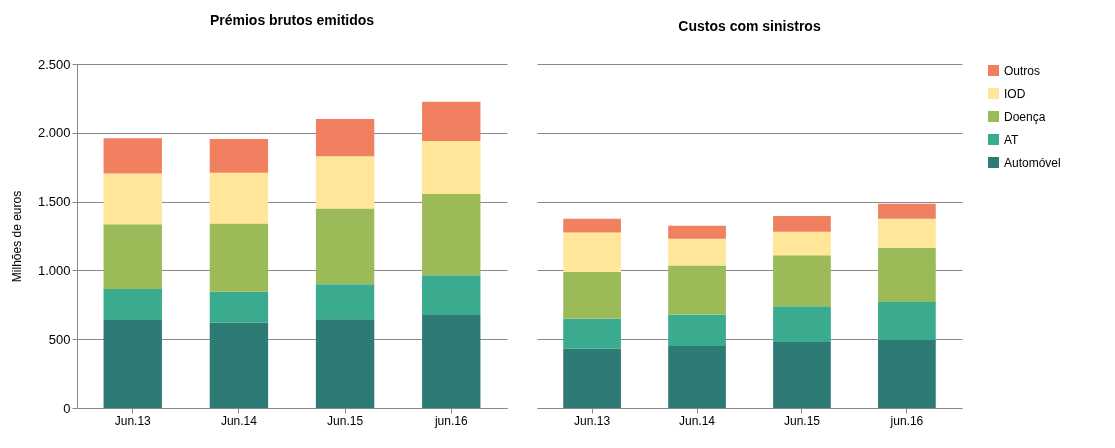 The image size is (1115, 448). Describe the element at coordinates (54, 133) in the screenshot. I see `y-tick-label: 2.000` at that location.